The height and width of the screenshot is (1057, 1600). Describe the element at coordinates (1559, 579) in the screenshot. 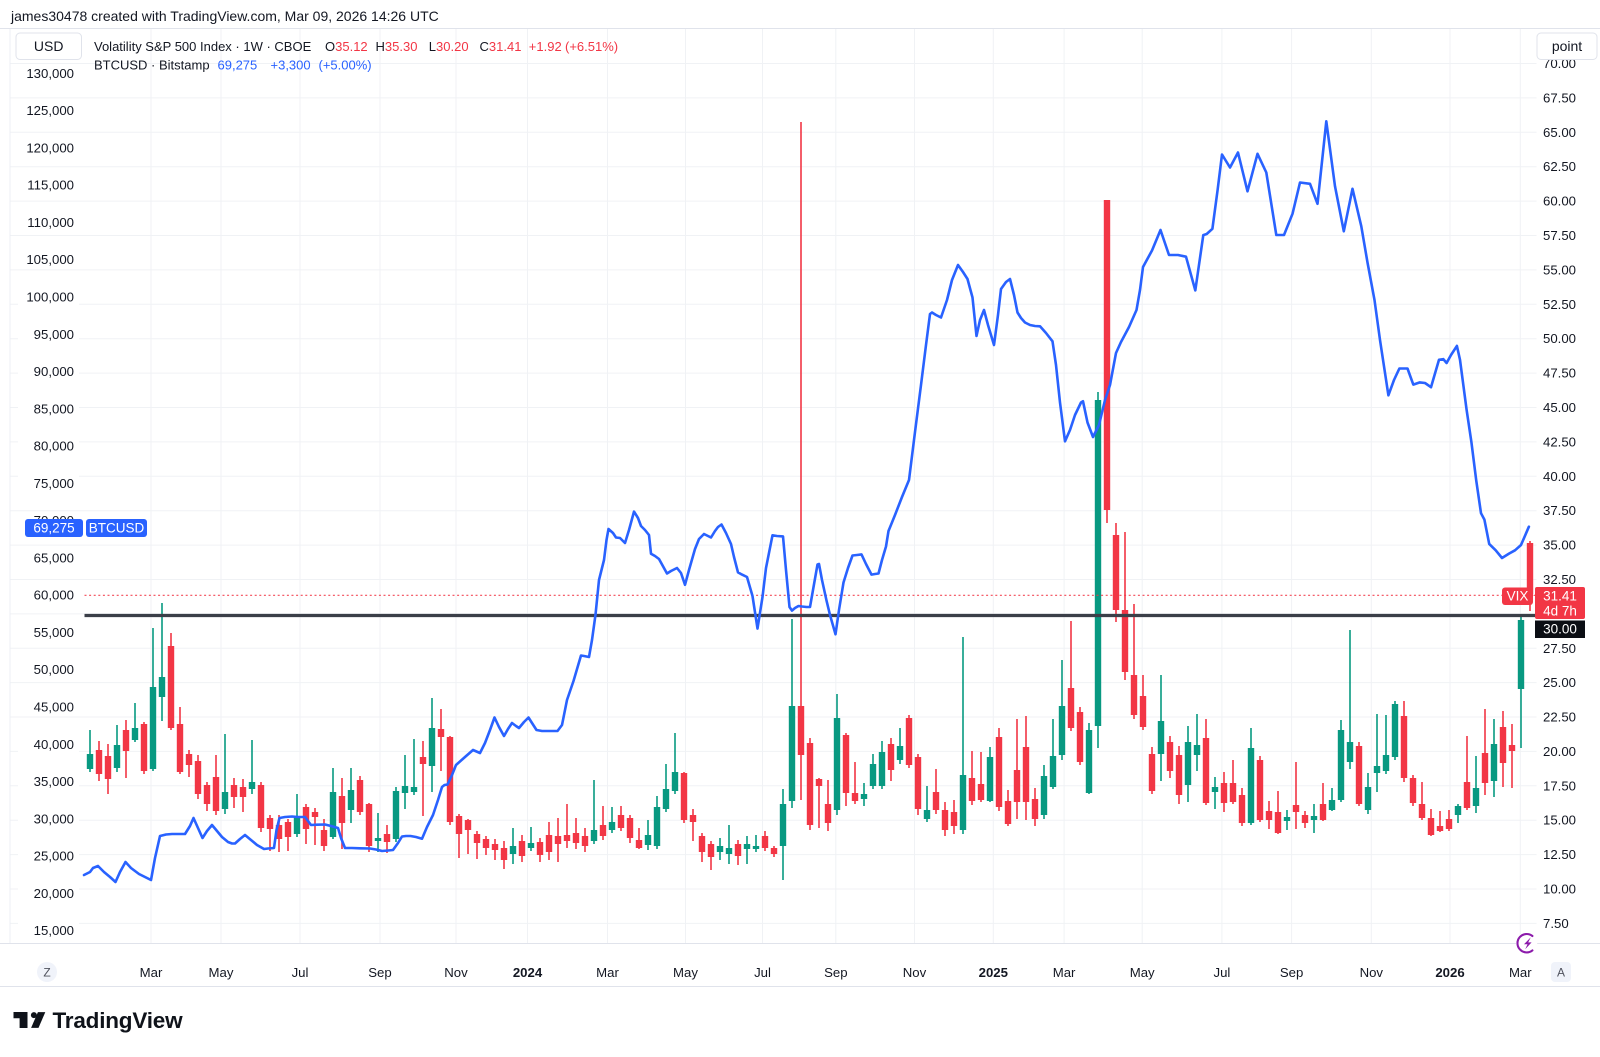

I see `svg-text: 32.50` at that location.